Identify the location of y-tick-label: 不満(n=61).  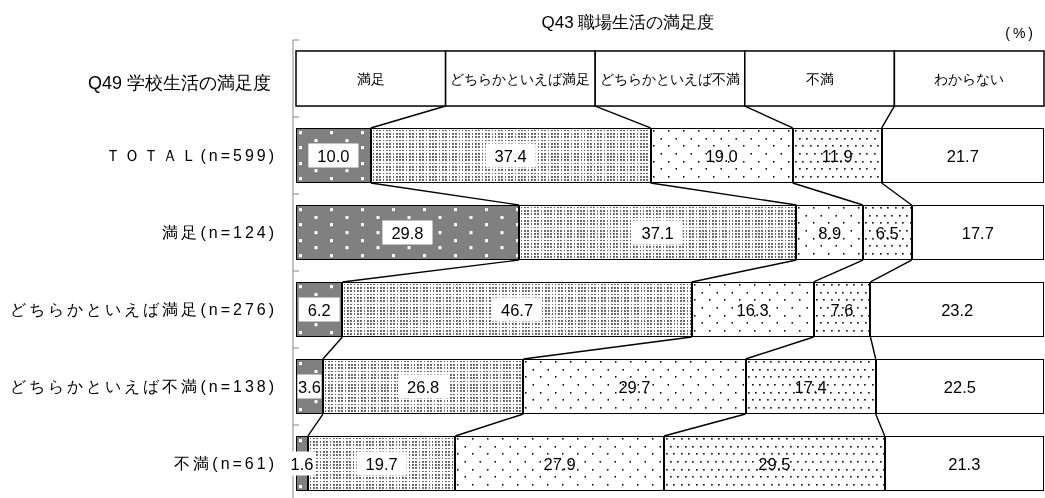
(225, 463).